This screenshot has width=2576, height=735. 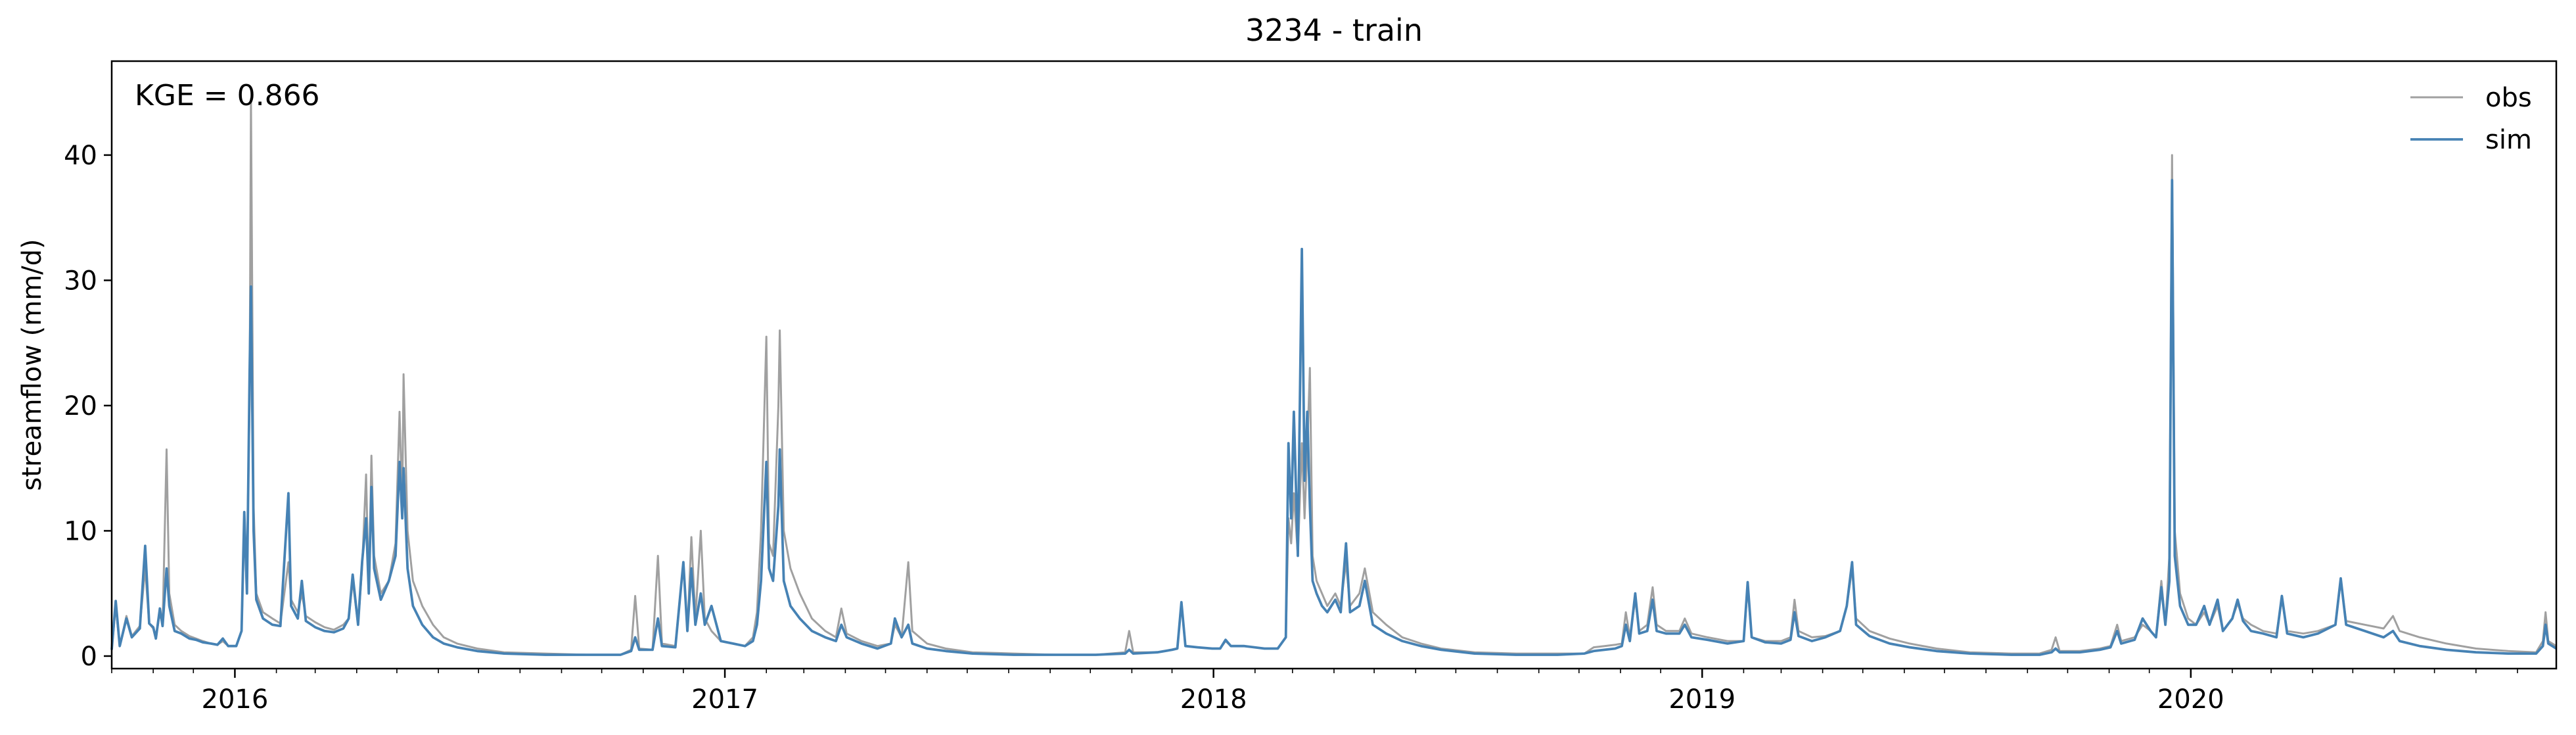 What do you see at coordinates (1213, 700) in the screenshot?
I see `x-tick-label: 2018` at bounding box center [1213, 700].